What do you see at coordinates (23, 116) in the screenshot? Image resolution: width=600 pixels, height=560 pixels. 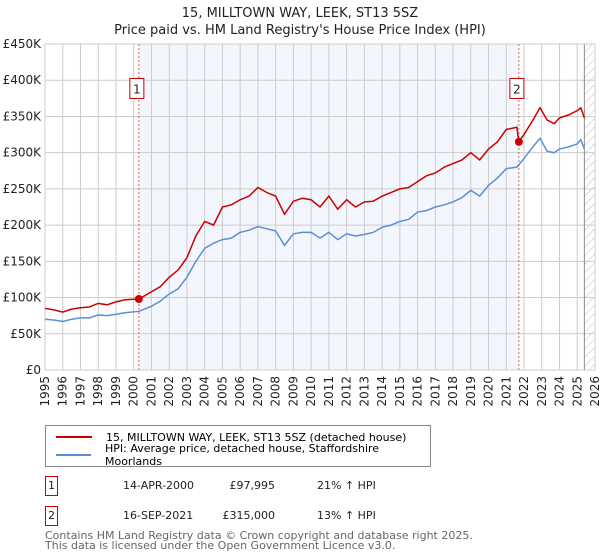 I see `y-tick-label: £350K` at bounding box center [23, 116].